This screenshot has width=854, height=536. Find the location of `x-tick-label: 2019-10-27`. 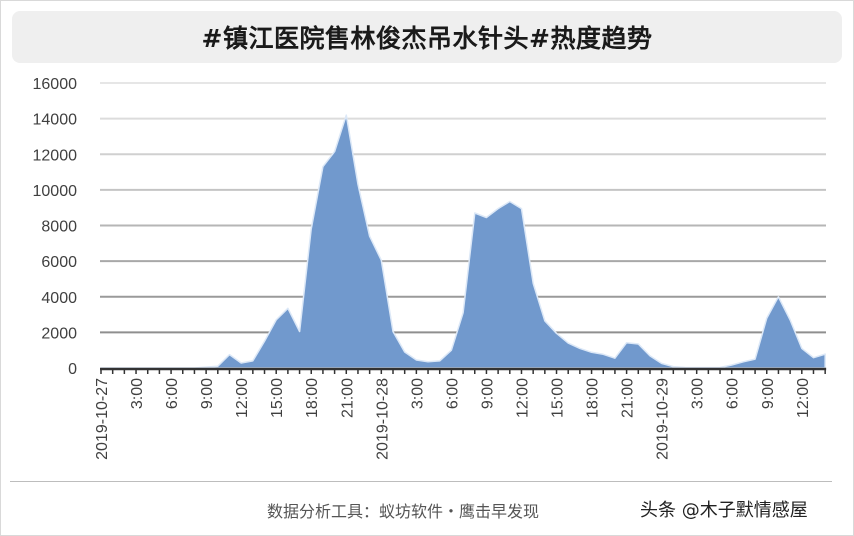

x-tick-label: 2019-10-27 is located at coordinates (102, 419).